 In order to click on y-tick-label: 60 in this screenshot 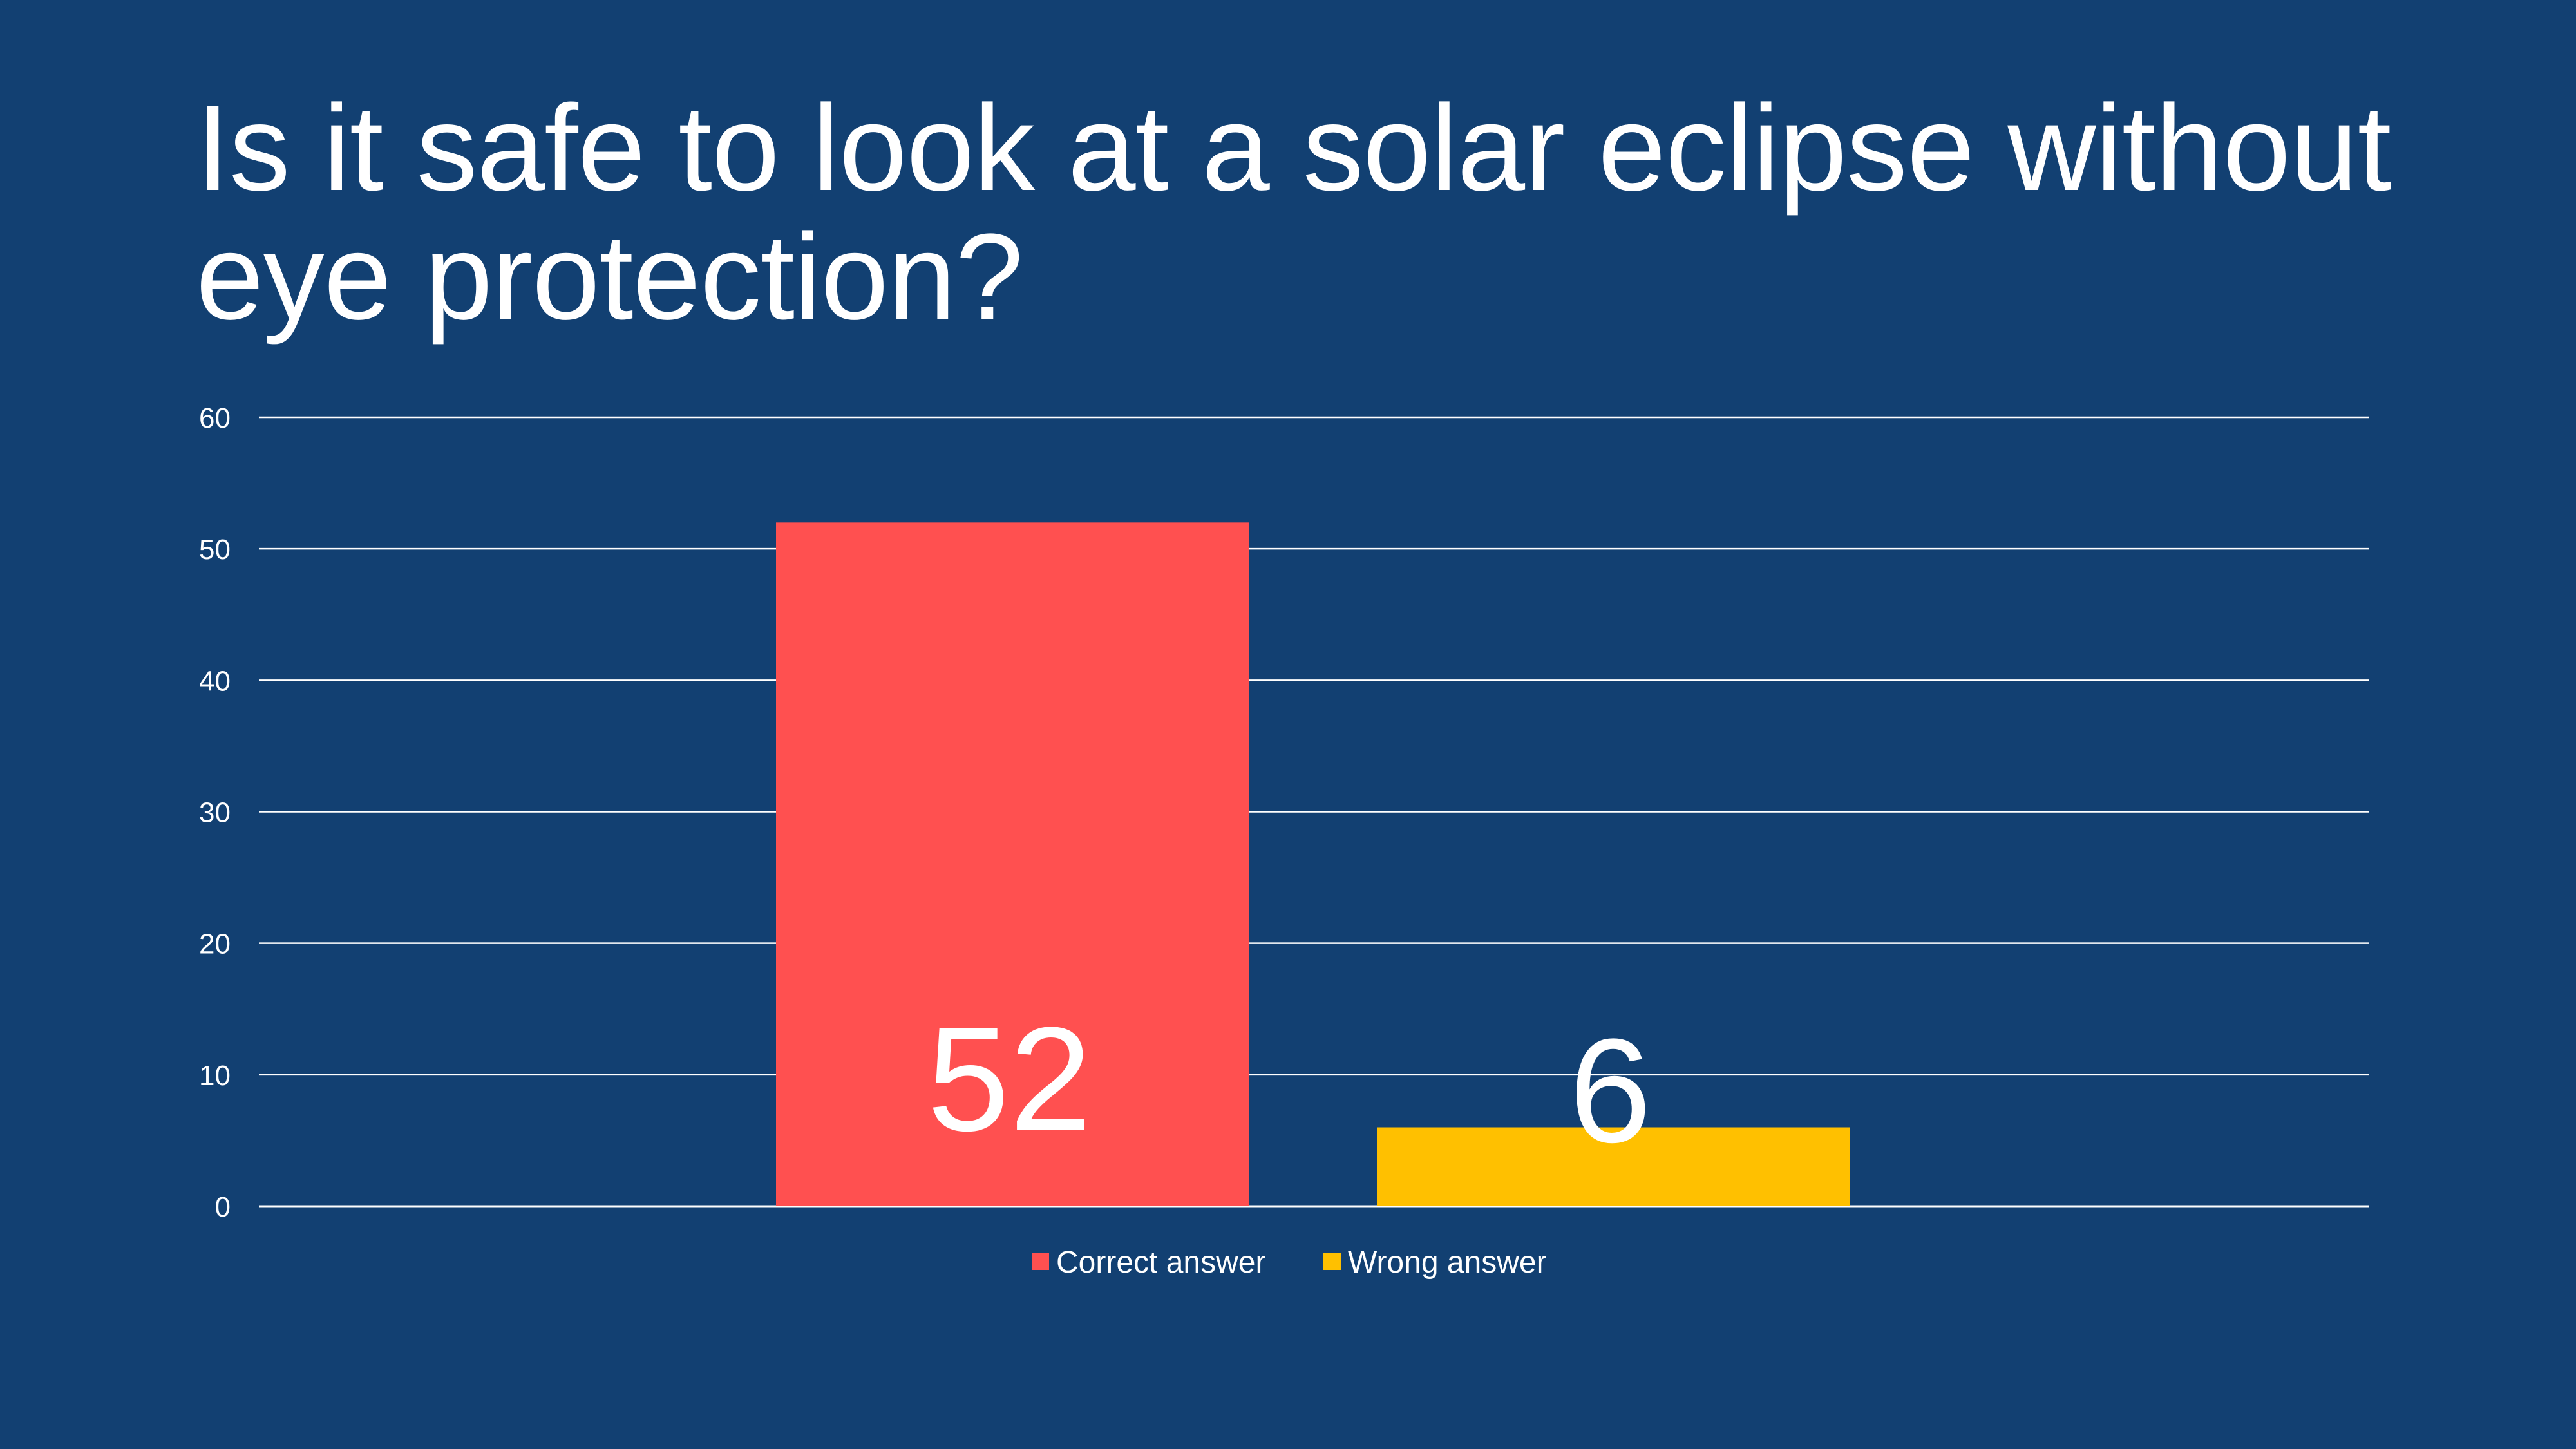, I will do `click(215, 418)`.